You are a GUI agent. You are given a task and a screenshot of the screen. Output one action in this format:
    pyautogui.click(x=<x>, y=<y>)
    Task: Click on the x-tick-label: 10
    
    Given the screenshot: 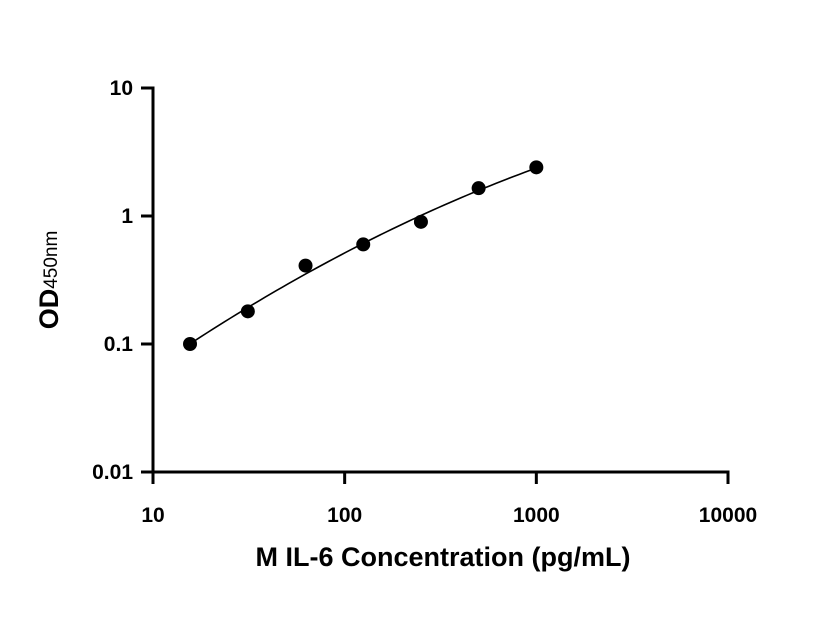 What is the action you would take?
    pyautogui.click(x=152, y=515)
    